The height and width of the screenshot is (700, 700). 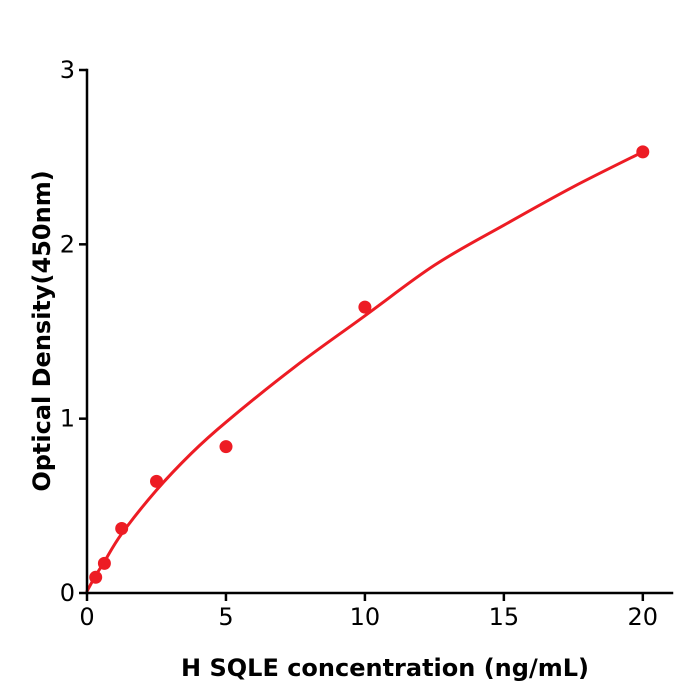 What do you see at coordinates (225, 617) in the screenshot?
I see `x-tick-label: 5` at bounding box center [225, 617].